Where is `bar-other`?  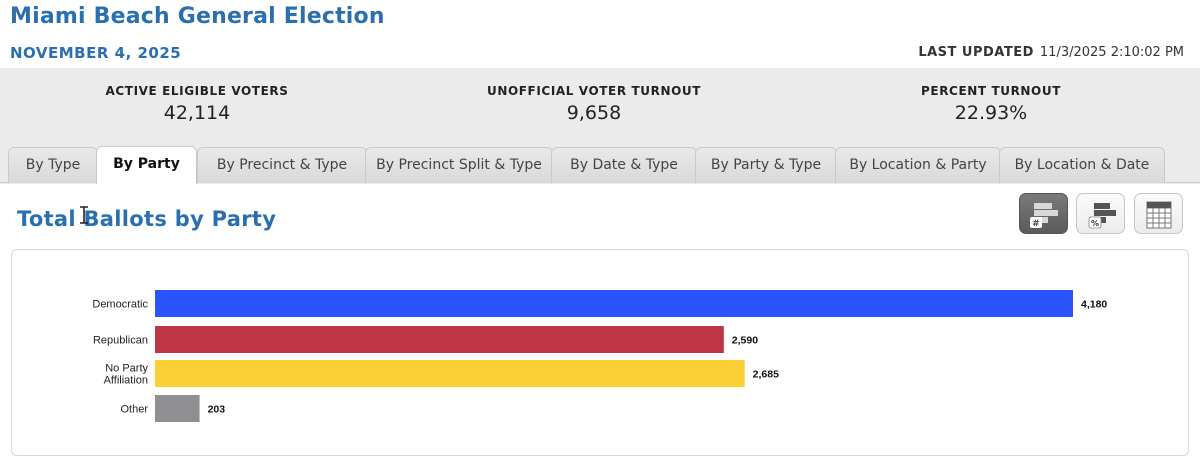
bar-other is located at coordinates (177, 408).